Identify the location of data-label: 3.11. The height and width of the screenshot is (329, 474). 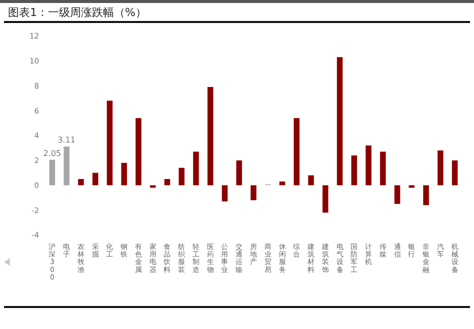
(67, 140).